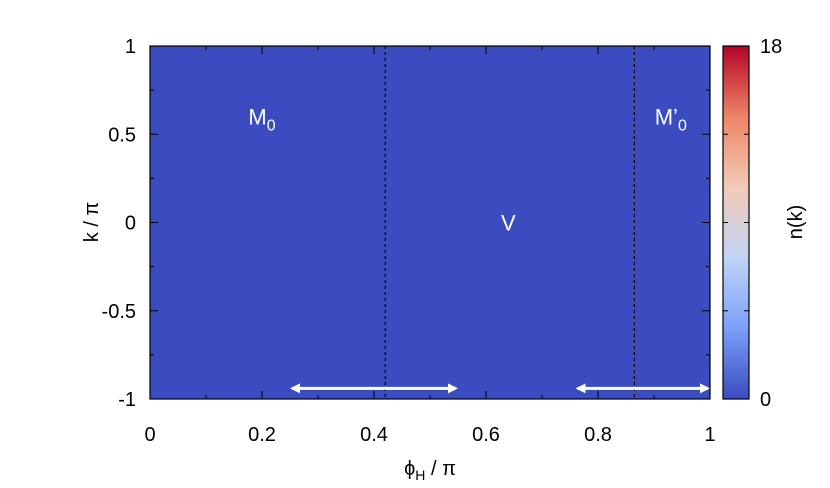 This screenshot has height=488, width=830. What do you see at coordinates (130, 47) in the screenshot?
I see `y-tick-label: 1` at bounding box center [130, 47].